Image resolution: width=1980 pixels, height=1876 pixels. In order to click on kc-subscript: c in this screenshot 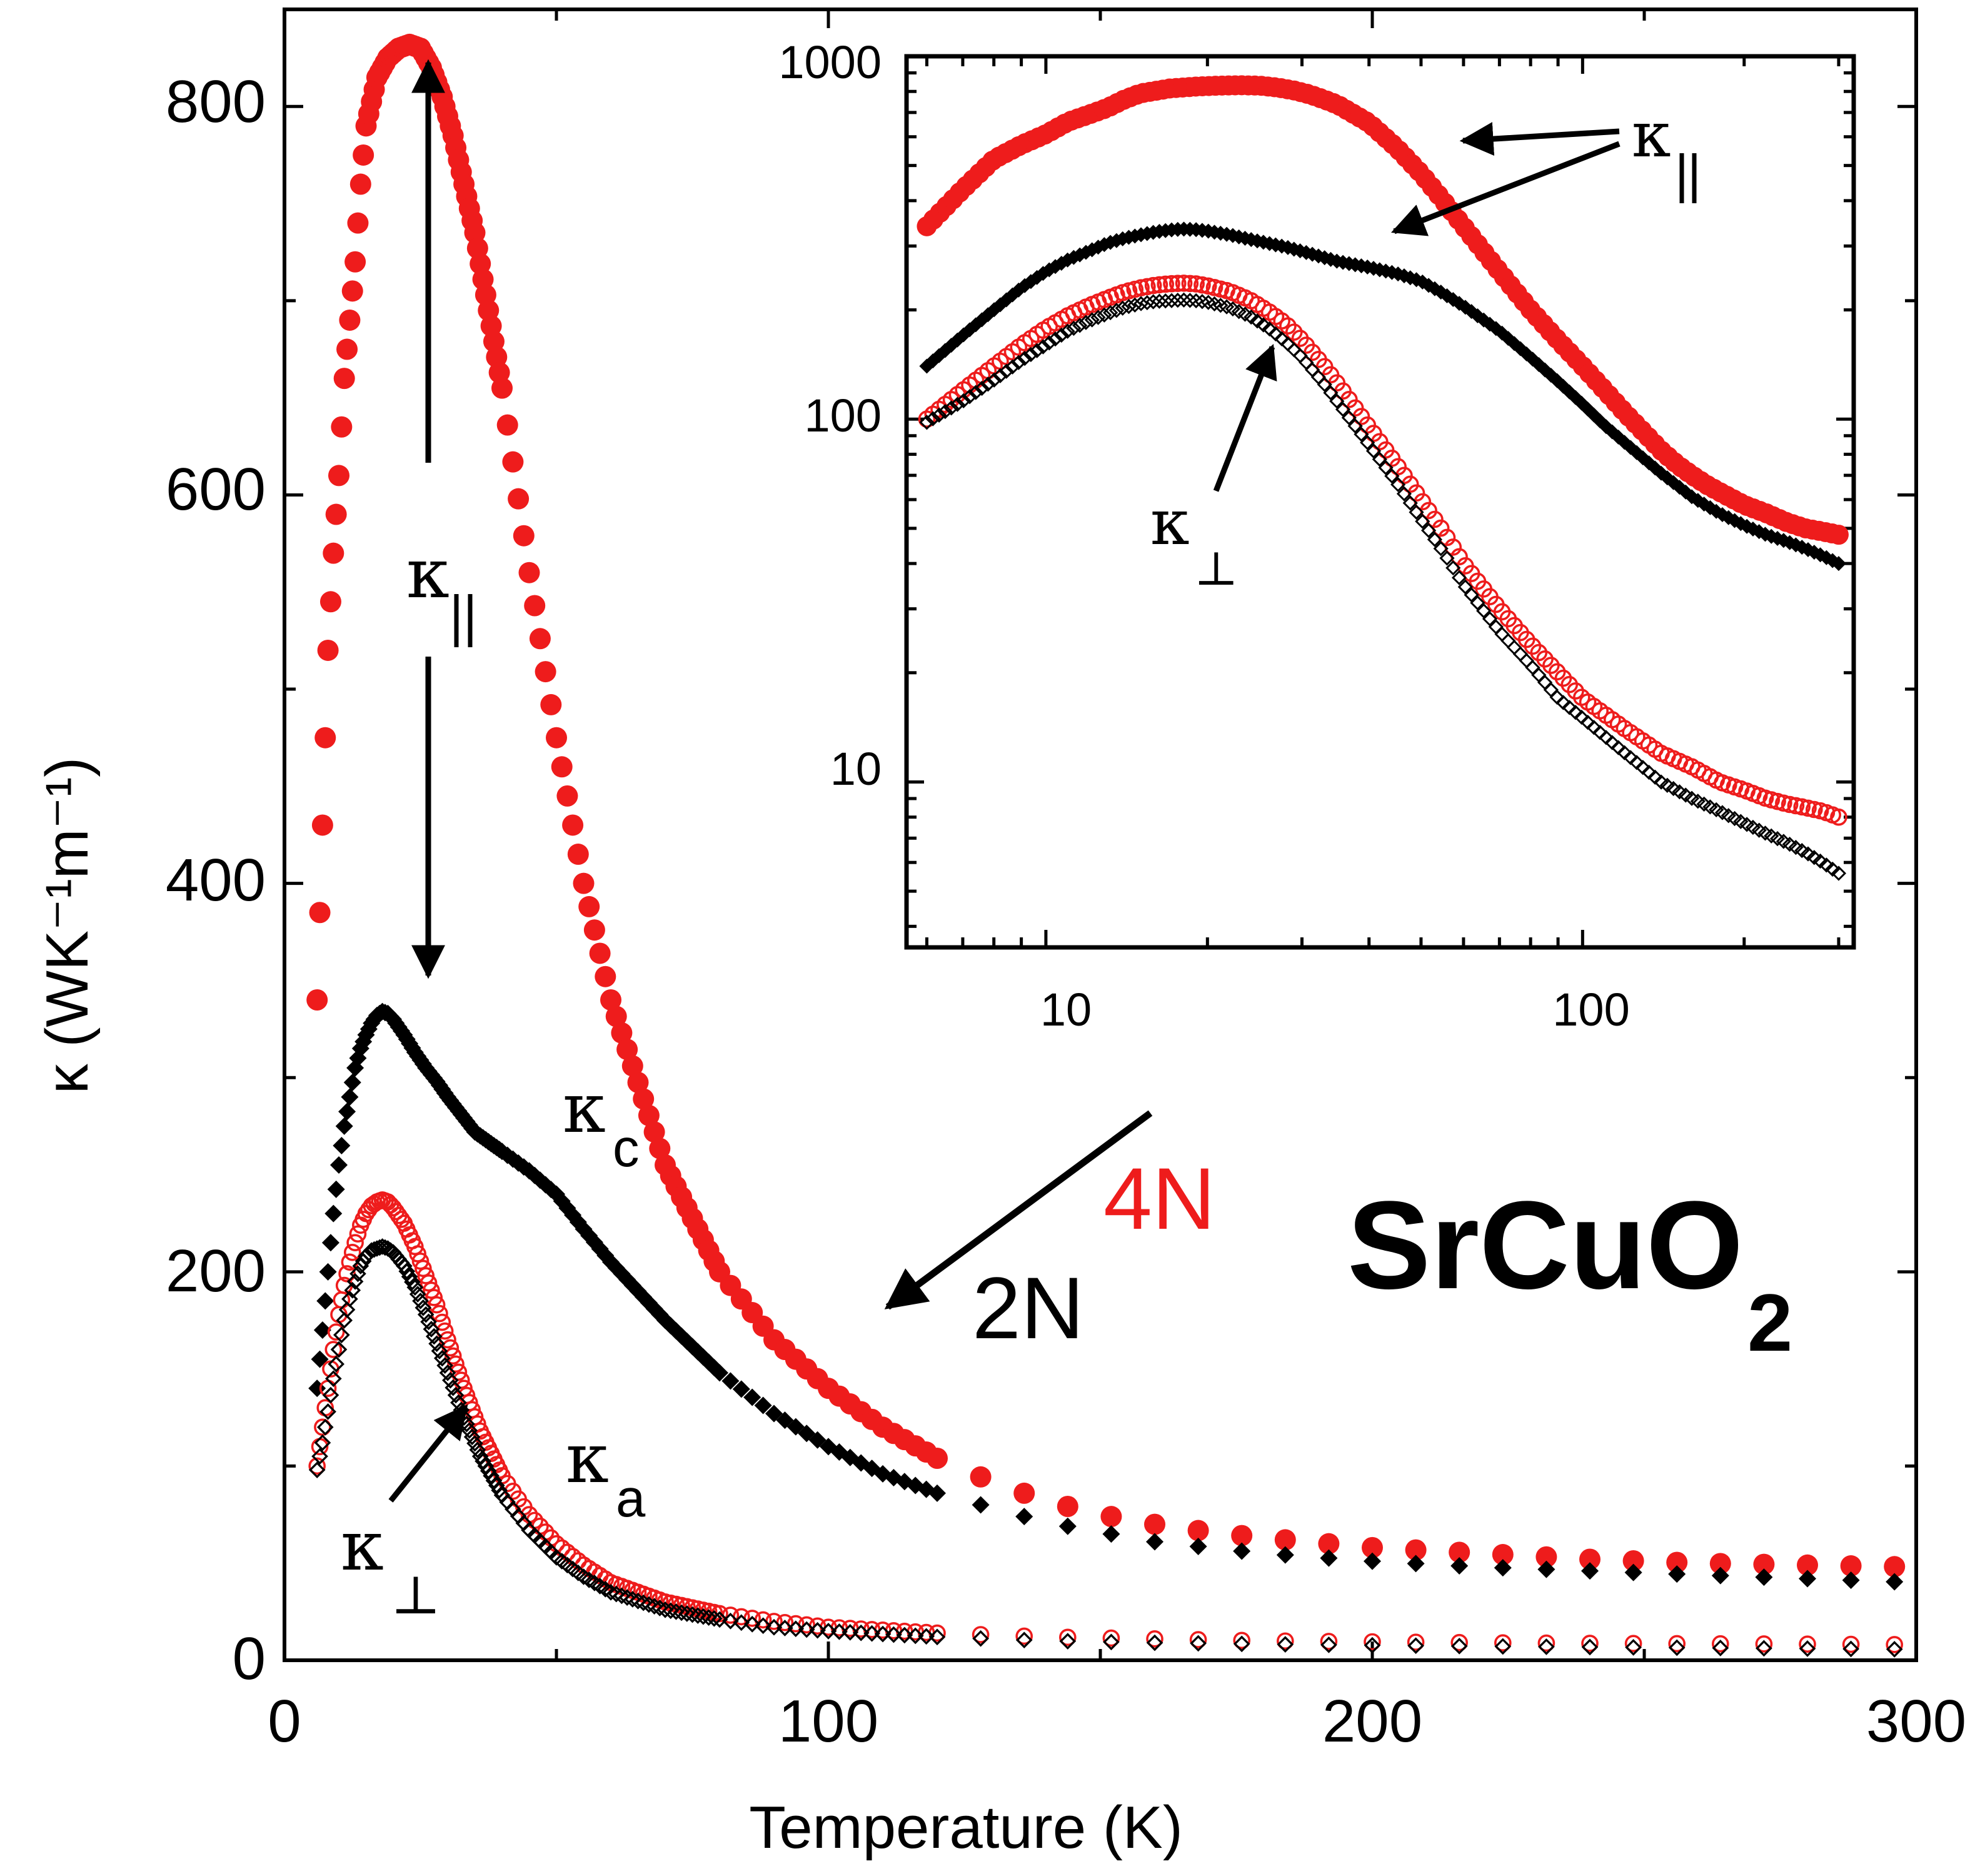, I will do `click(626, 1148)`.